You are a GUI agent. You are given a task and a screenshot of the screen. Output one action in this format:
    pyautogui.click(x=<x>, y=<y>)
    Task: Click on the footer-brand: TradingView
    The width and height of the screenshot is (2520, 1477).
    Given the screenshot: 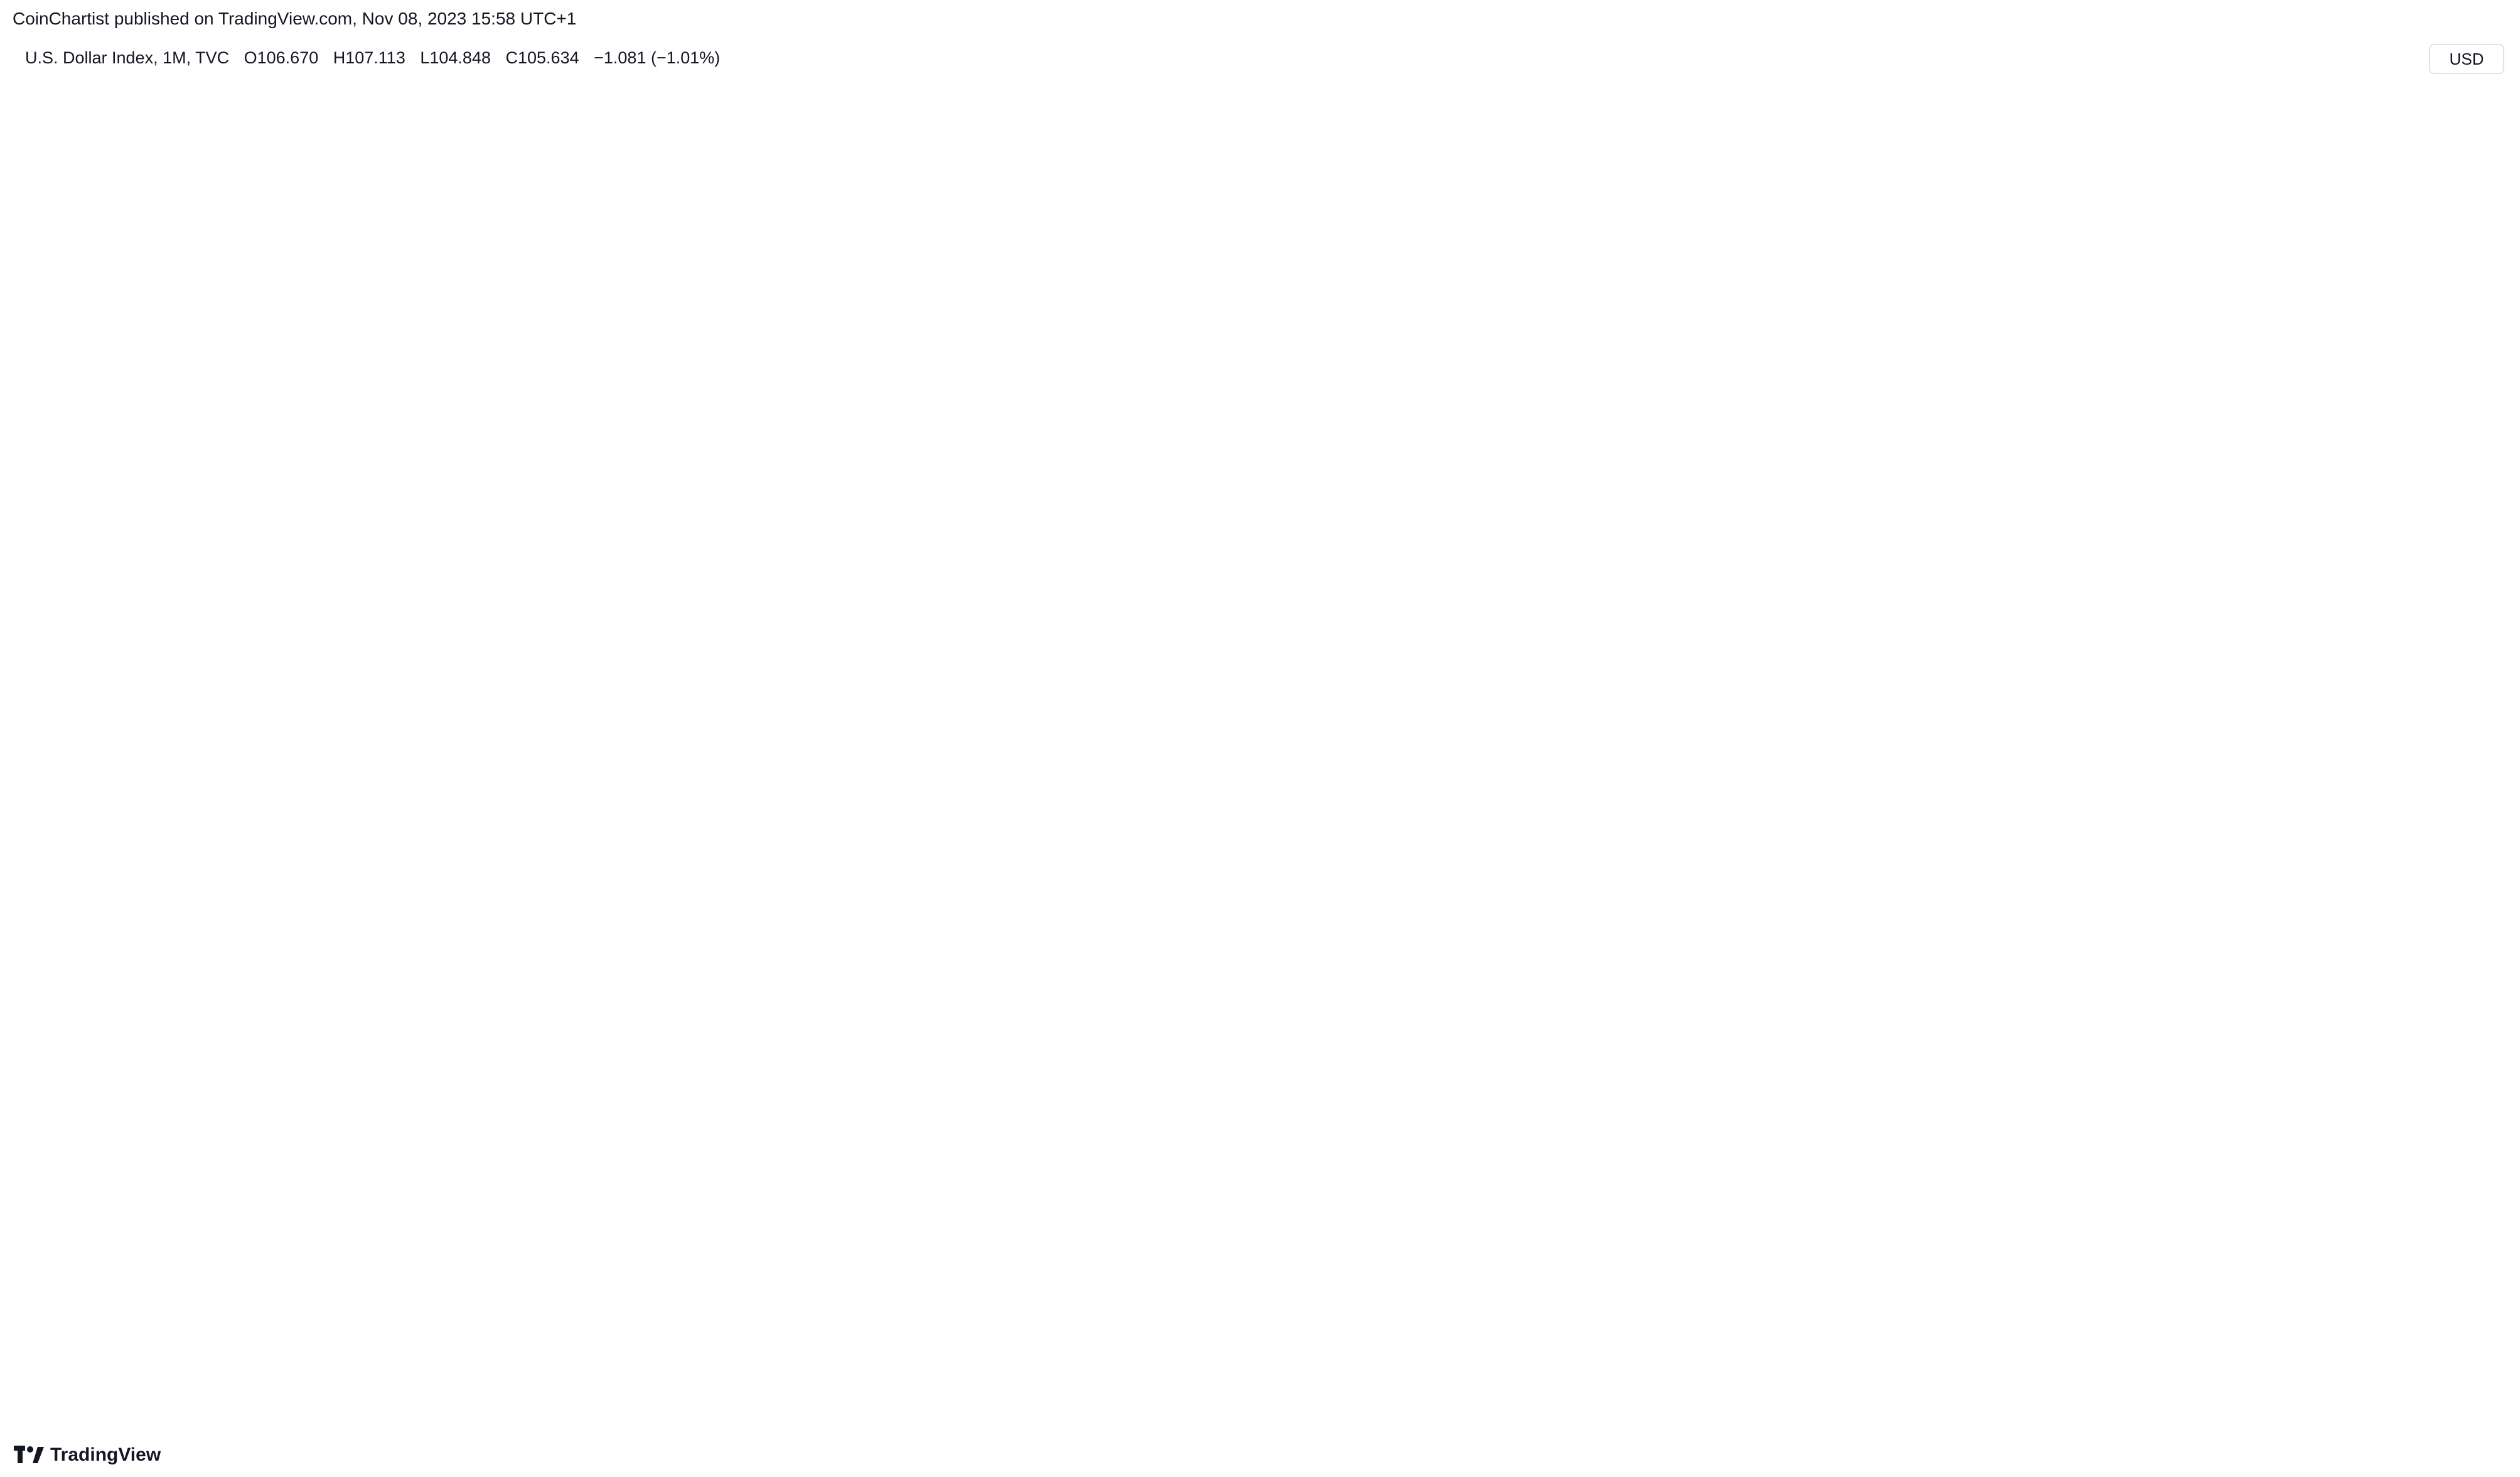 What is the action you would take?
    pyautogui.click(x=87, y=1455)
    